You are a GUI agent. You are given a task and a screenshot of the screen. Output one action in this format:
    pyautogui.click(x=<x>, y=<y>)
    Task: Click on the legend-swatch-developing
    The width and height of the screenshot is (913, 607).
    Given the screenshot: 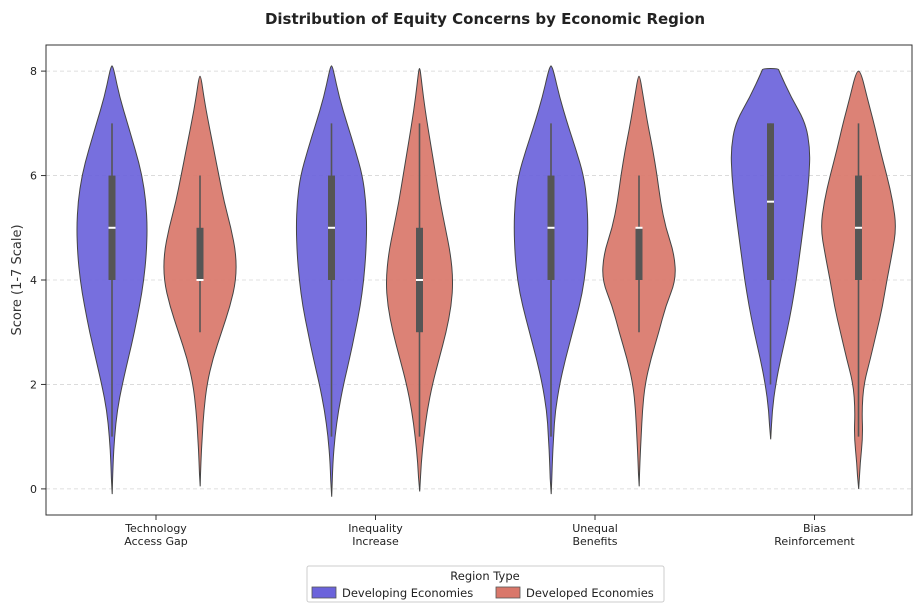 What is the action you would take?
    pyautogui.click(x=324, y=592)
    